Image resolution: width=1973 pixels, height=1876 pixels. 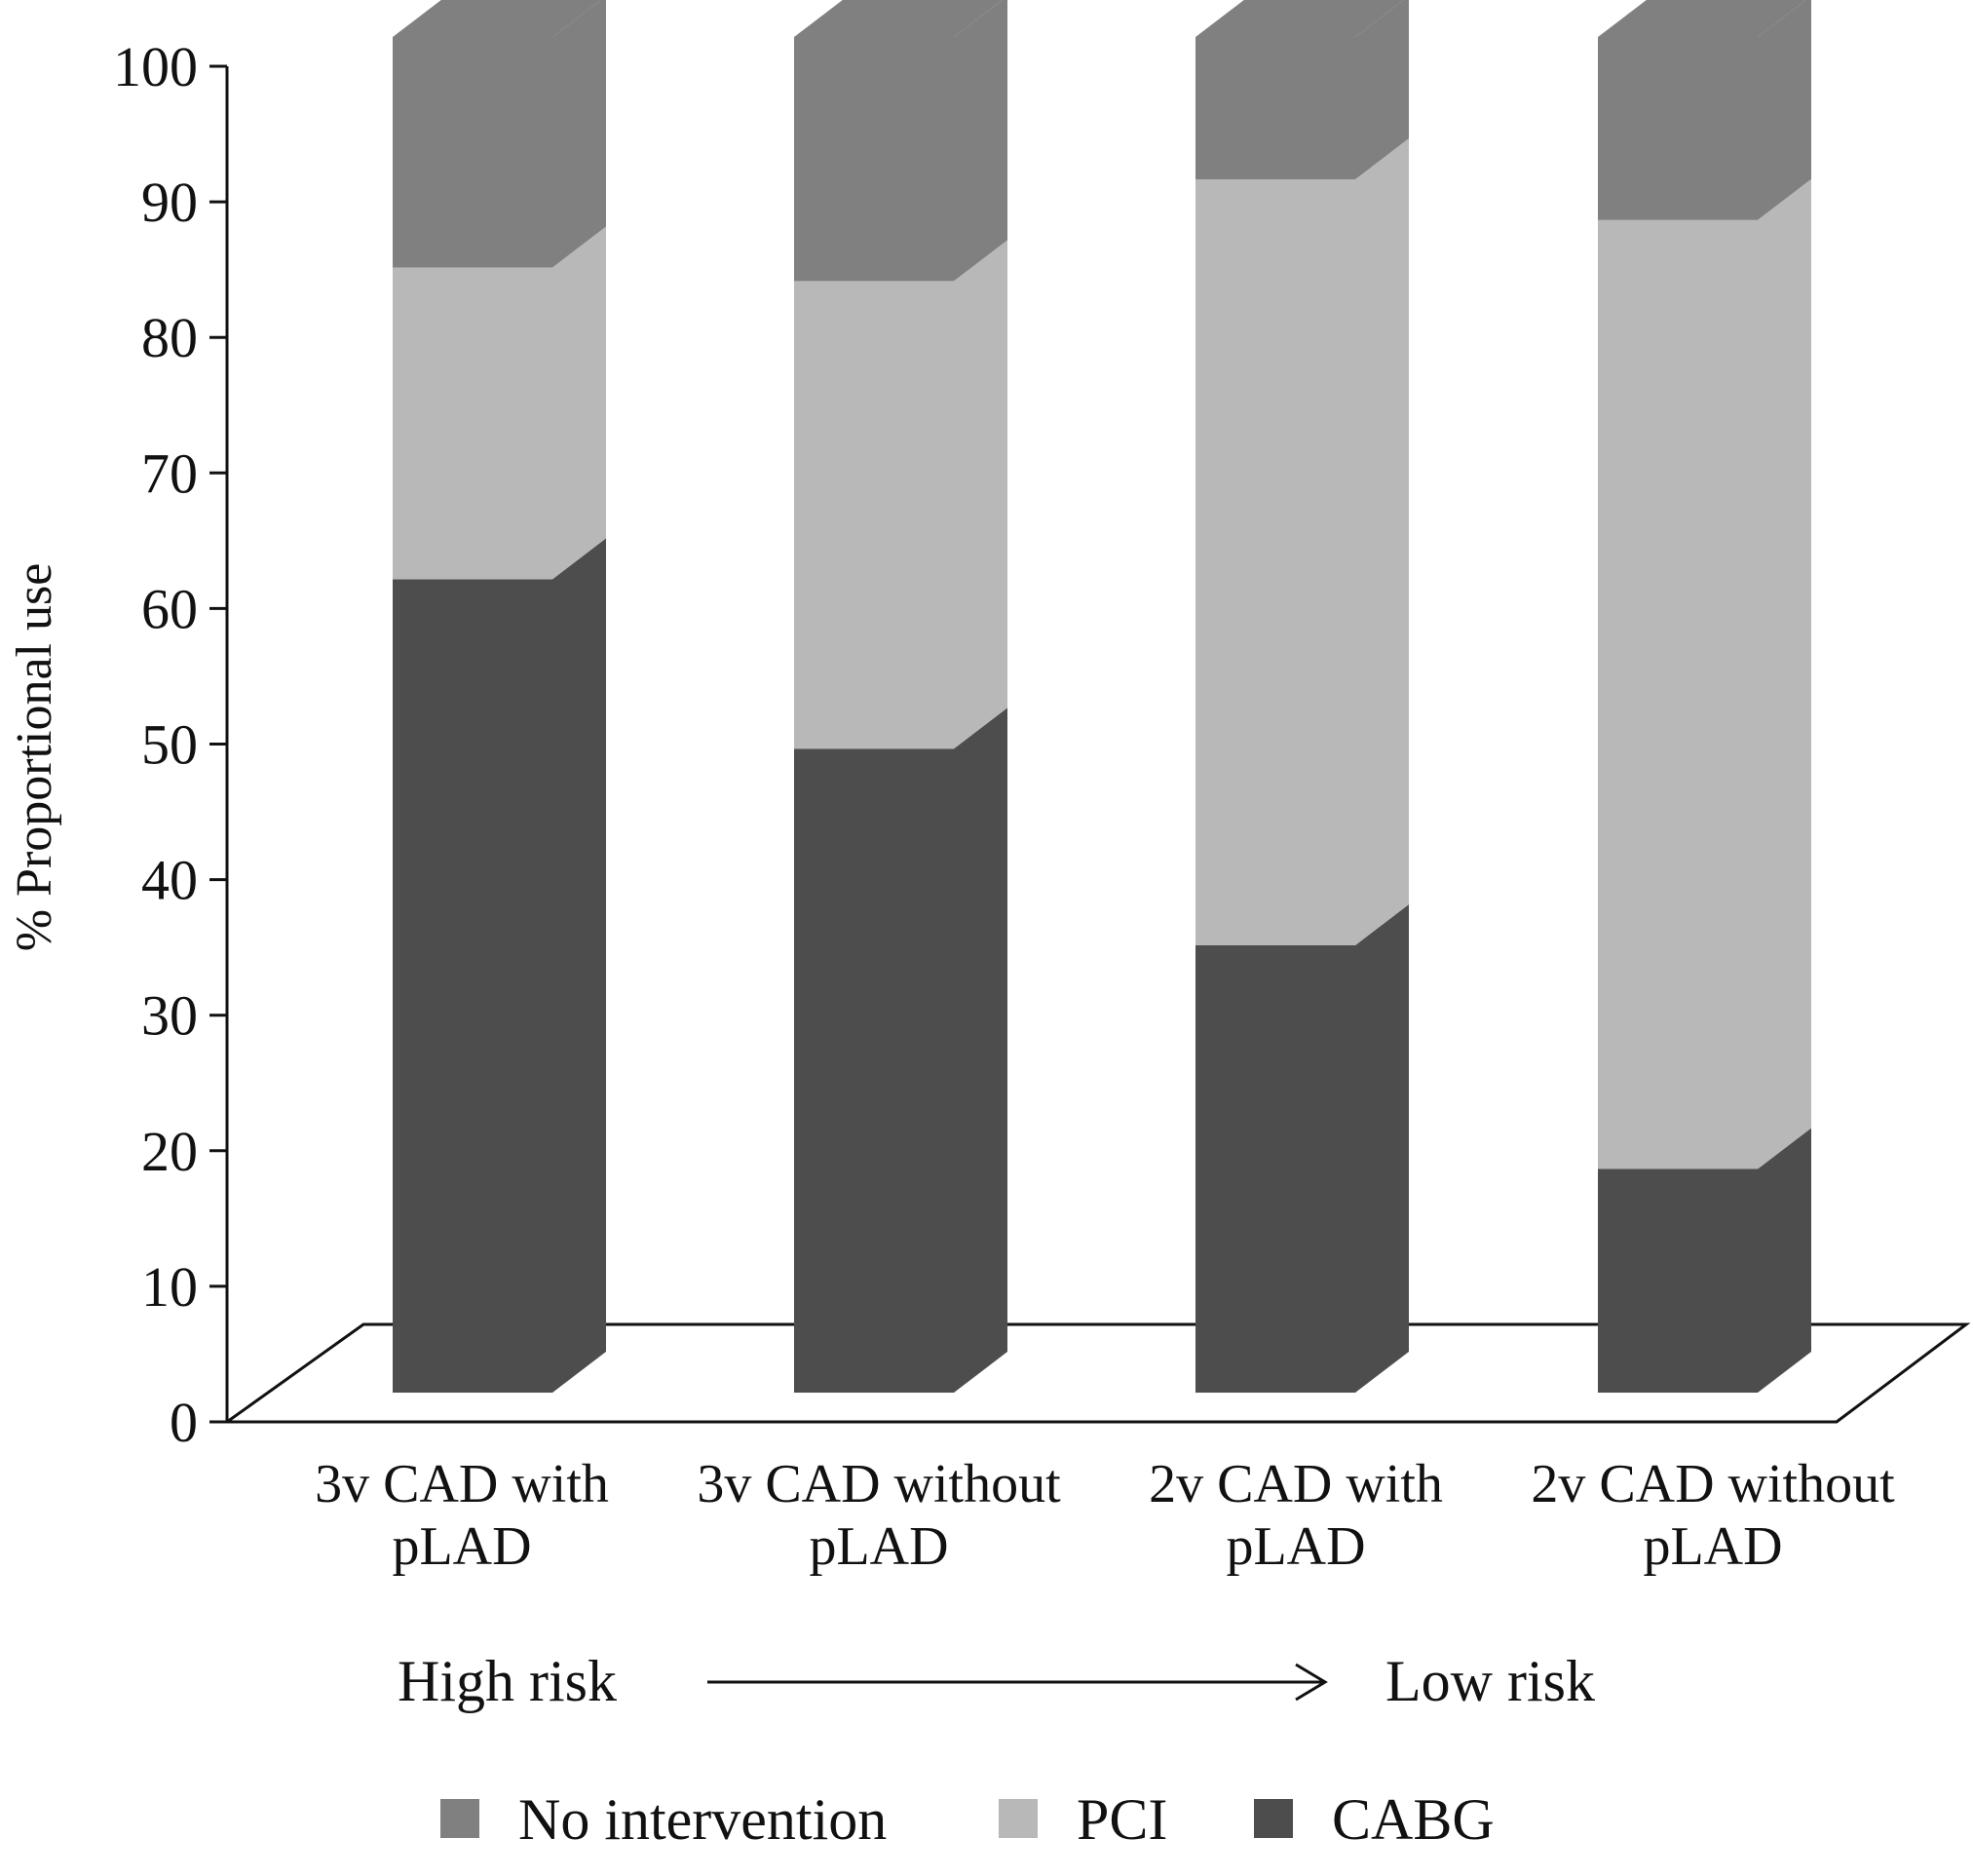 I want to click on legend-item: CABG, so click(x=1374, y=1819).